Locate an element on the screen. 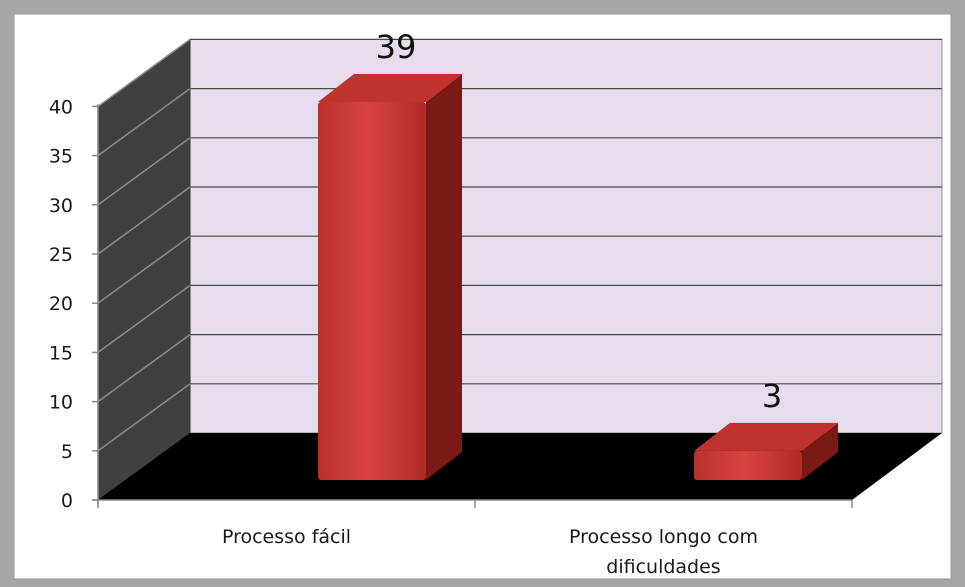  x-tick-label: Processo longo com is located at coordinates (663, 537).